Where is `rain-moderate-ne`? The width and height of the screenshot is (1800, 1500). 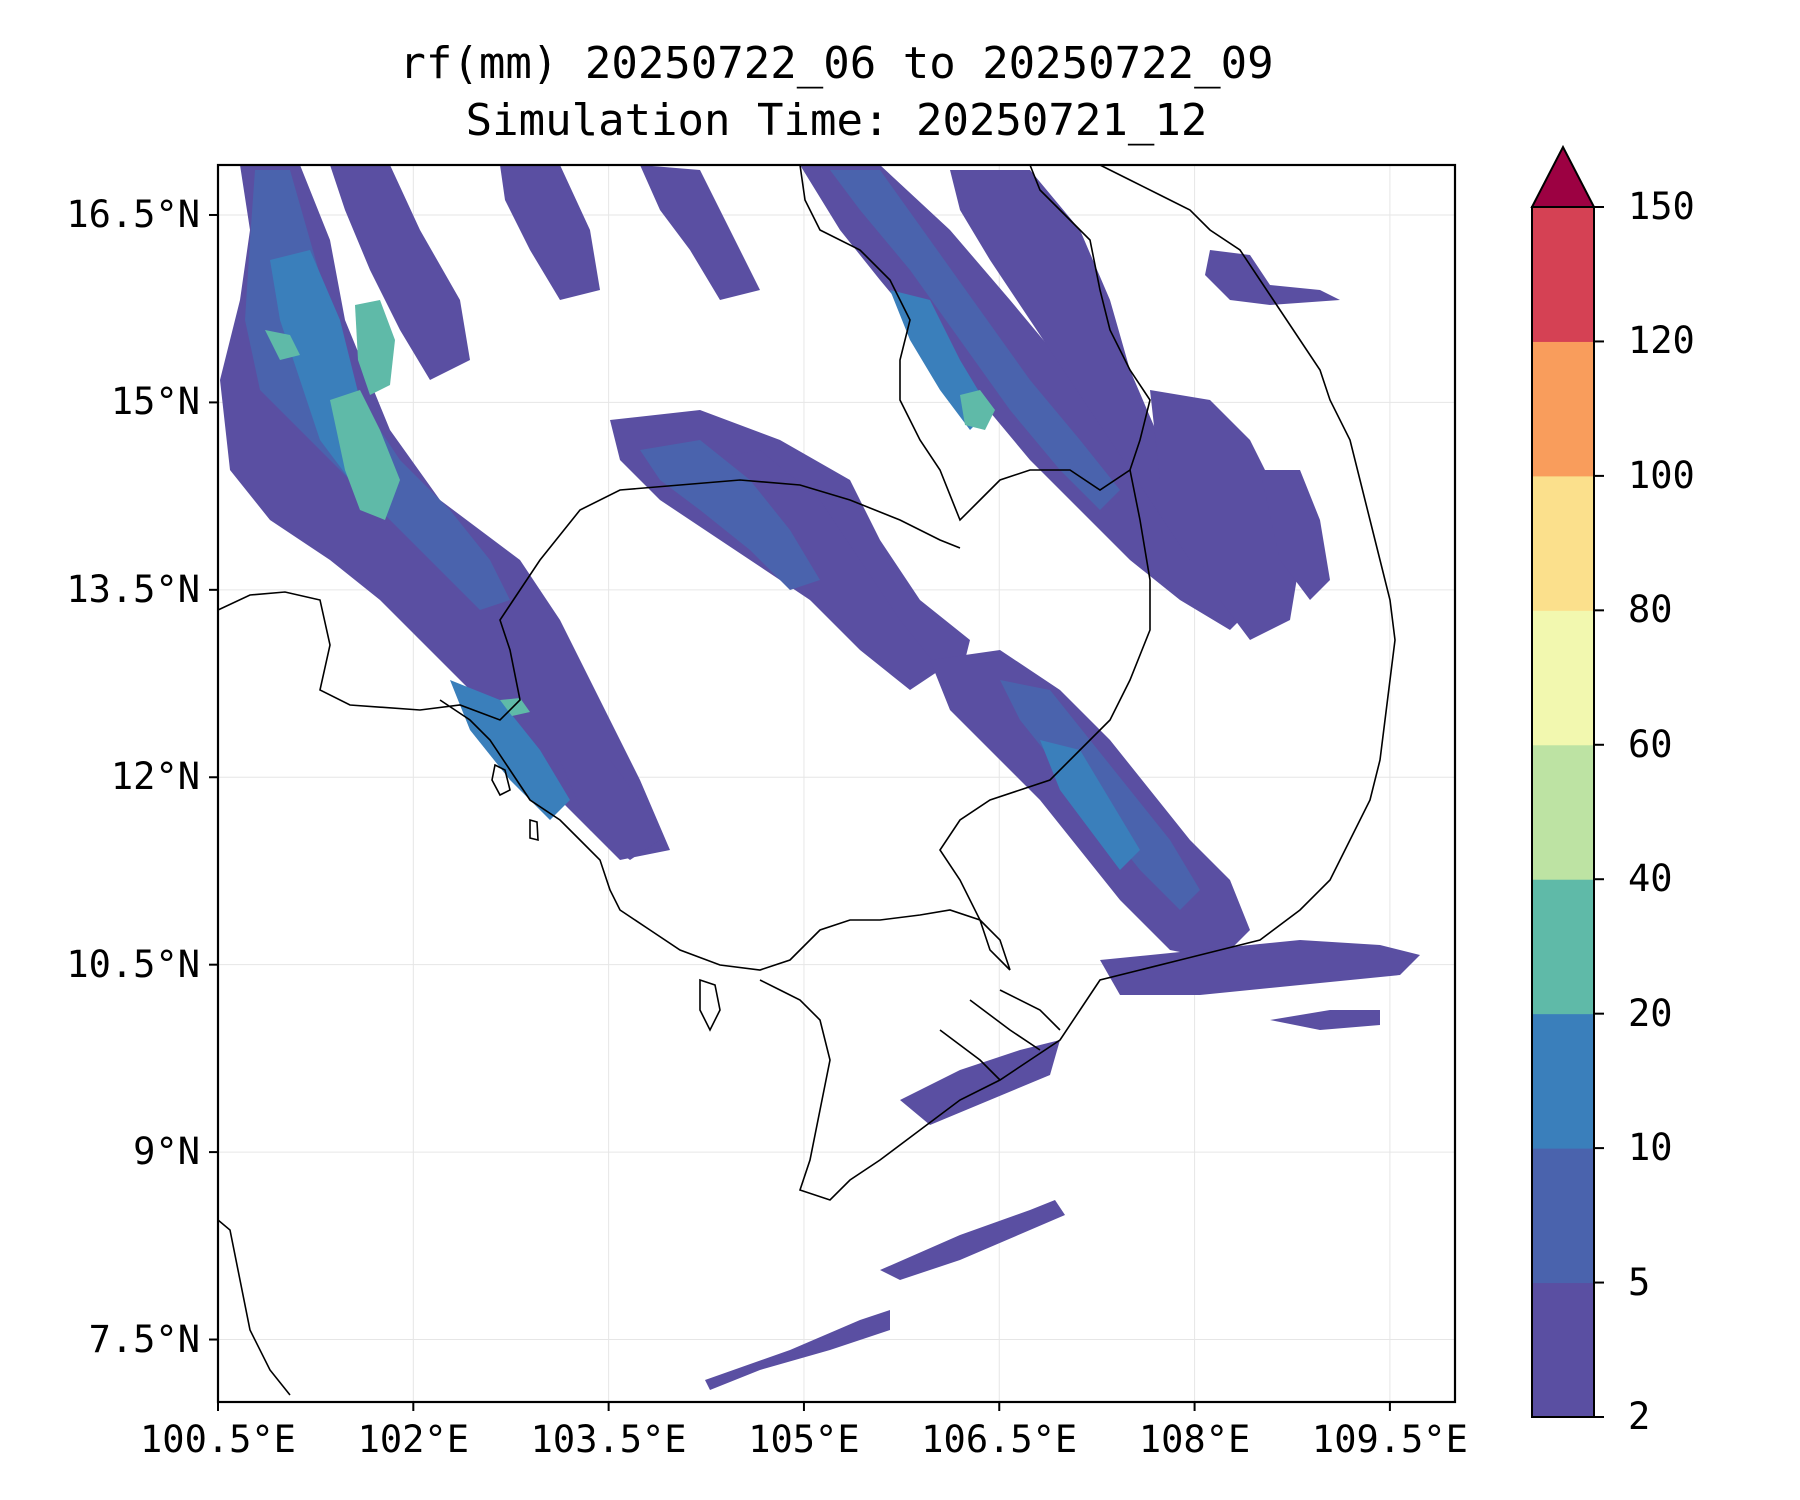 rain-moderate-ne is located at coordinates (975, 340).